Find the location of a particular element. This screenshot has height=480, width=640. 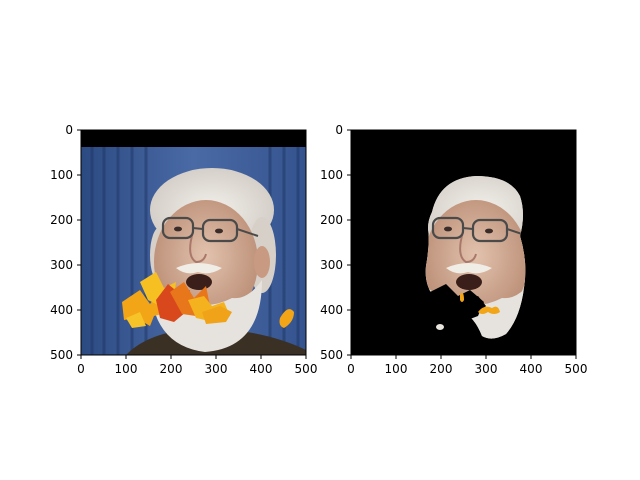

right-xtick-label: 200 is located at coordinates (441, 369).